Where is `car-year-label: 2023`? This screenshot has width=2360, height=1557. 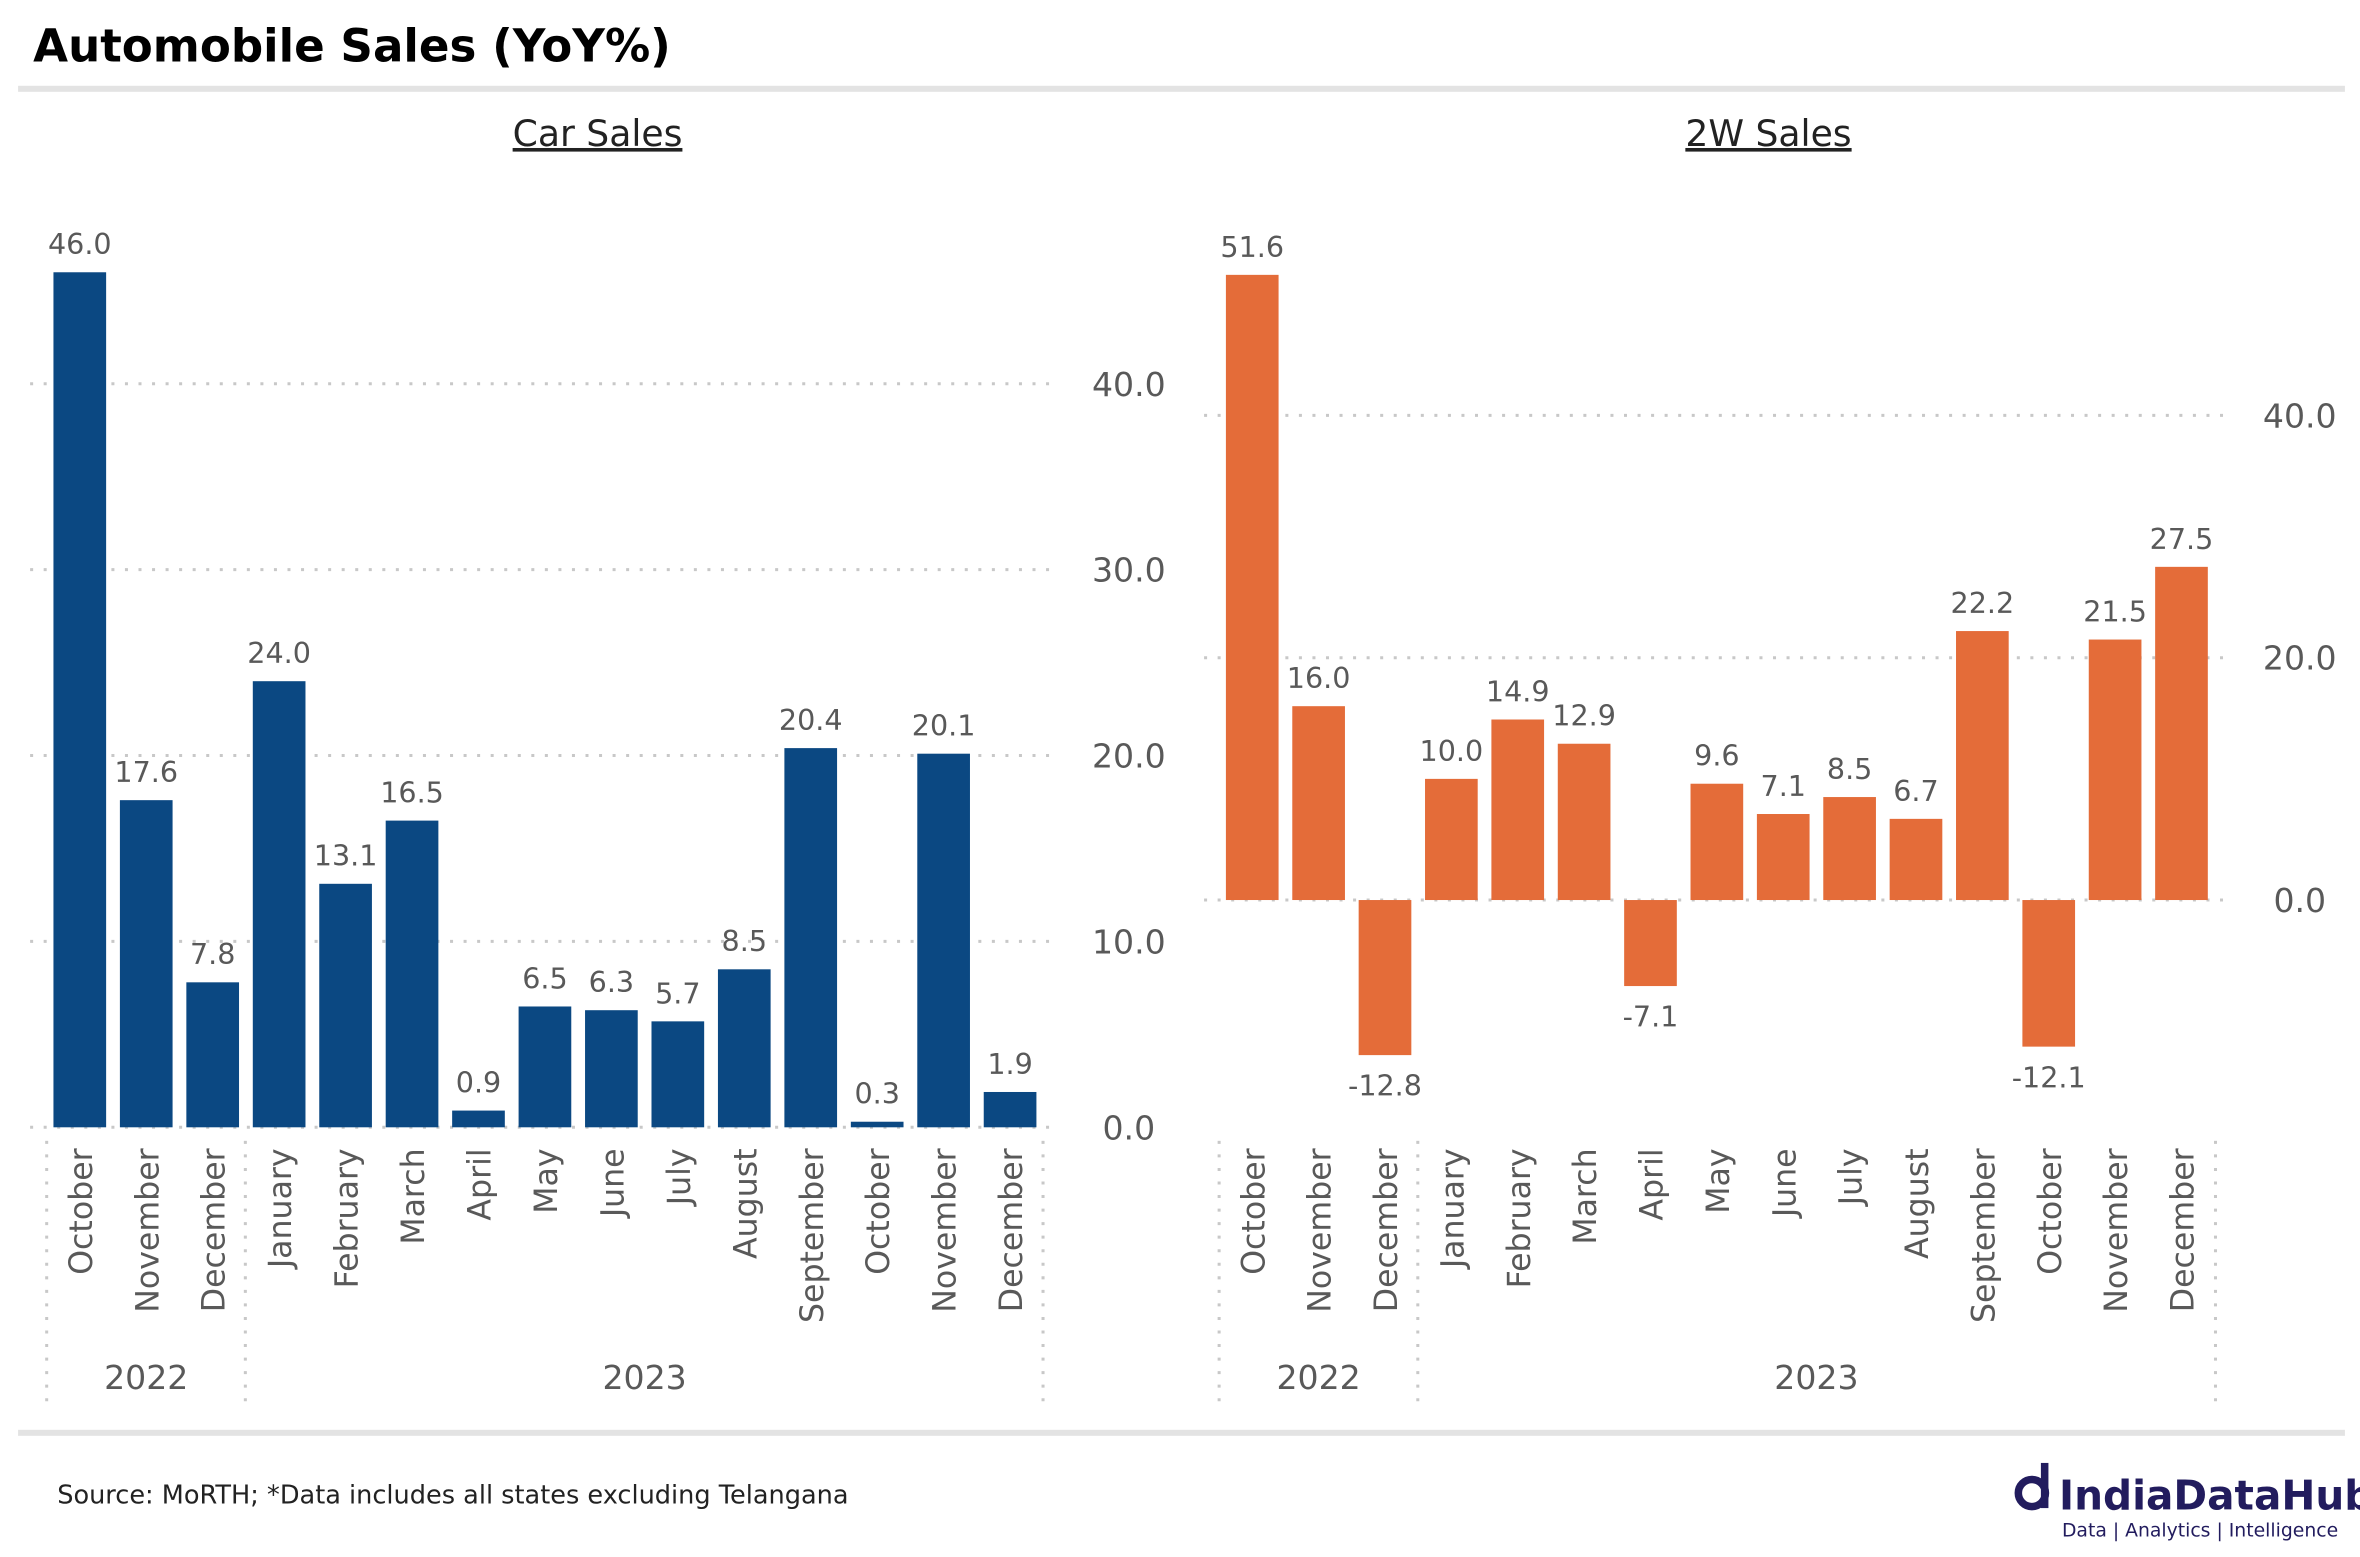 car-year-label: 2023 is located at coordinates (644, 1377).